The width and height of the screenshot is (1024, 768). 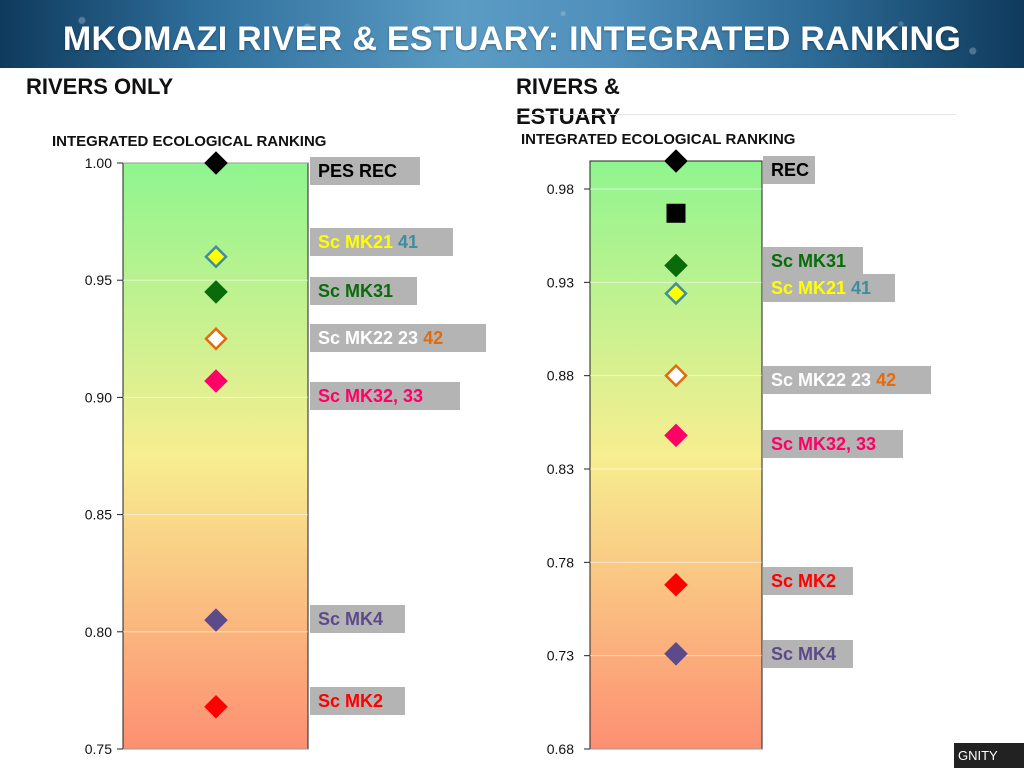 I want to click on tick-label: 0.80, so click(x=98, y=632).